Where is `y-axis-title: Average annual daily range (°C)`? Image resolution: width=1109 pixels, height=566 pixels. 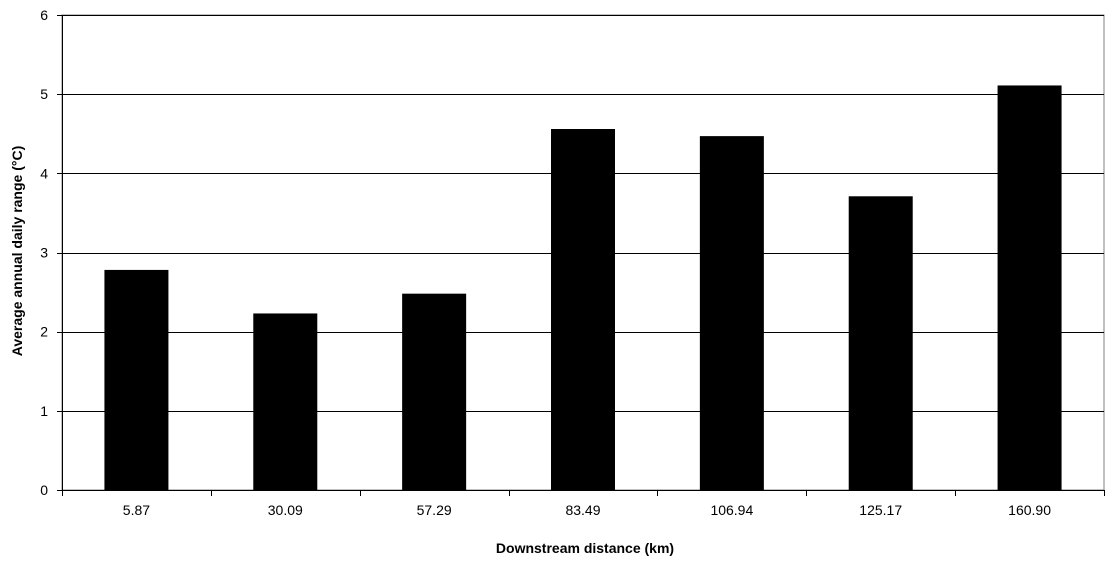 y-axis-title: Average annual daily range (°C) is located at coordinates (17, 251).